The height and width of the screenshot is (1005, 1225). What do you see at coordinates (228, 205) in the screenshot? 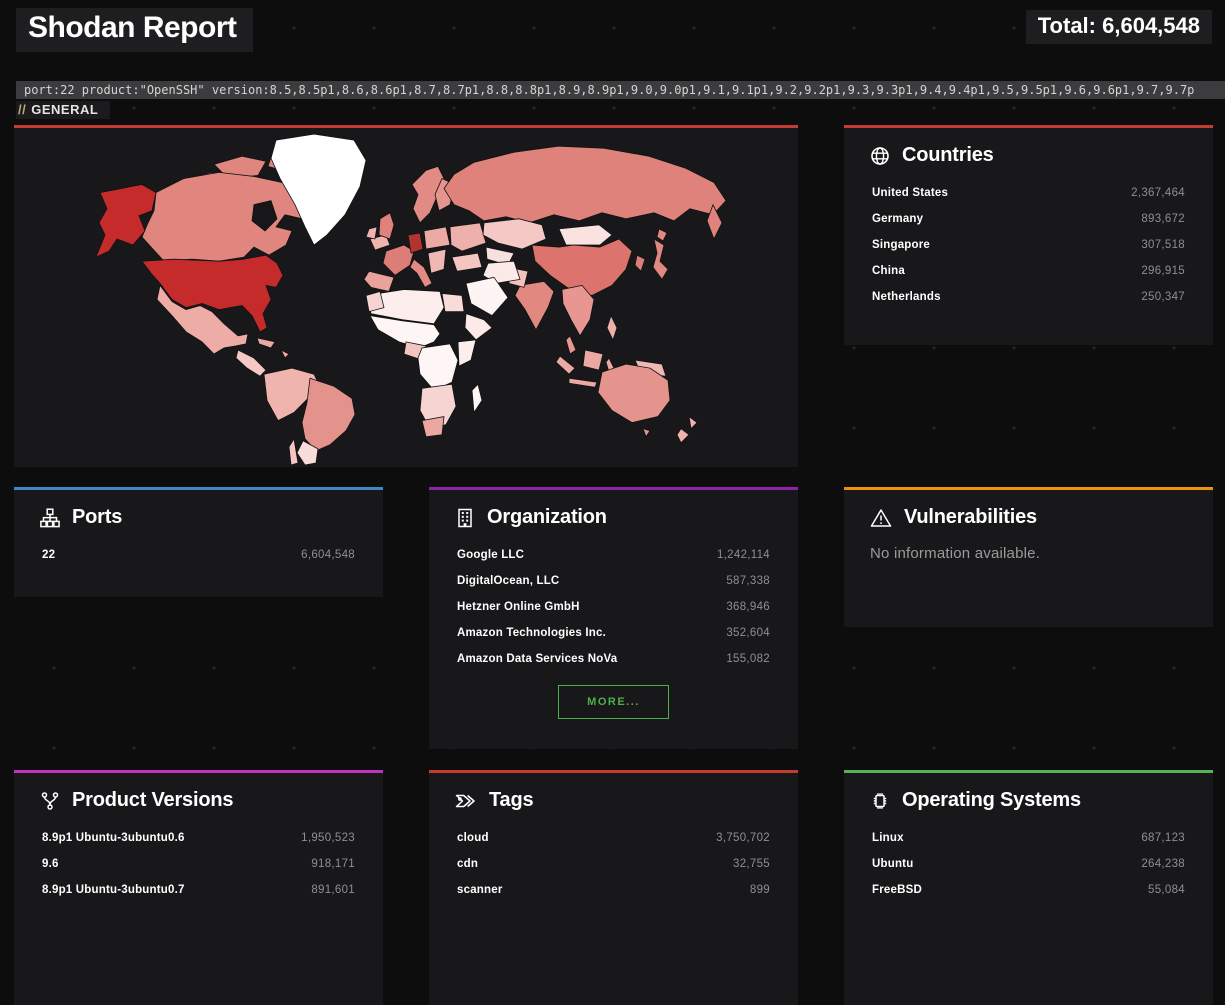
I see `map-canada` at bounding box center [228, 205].